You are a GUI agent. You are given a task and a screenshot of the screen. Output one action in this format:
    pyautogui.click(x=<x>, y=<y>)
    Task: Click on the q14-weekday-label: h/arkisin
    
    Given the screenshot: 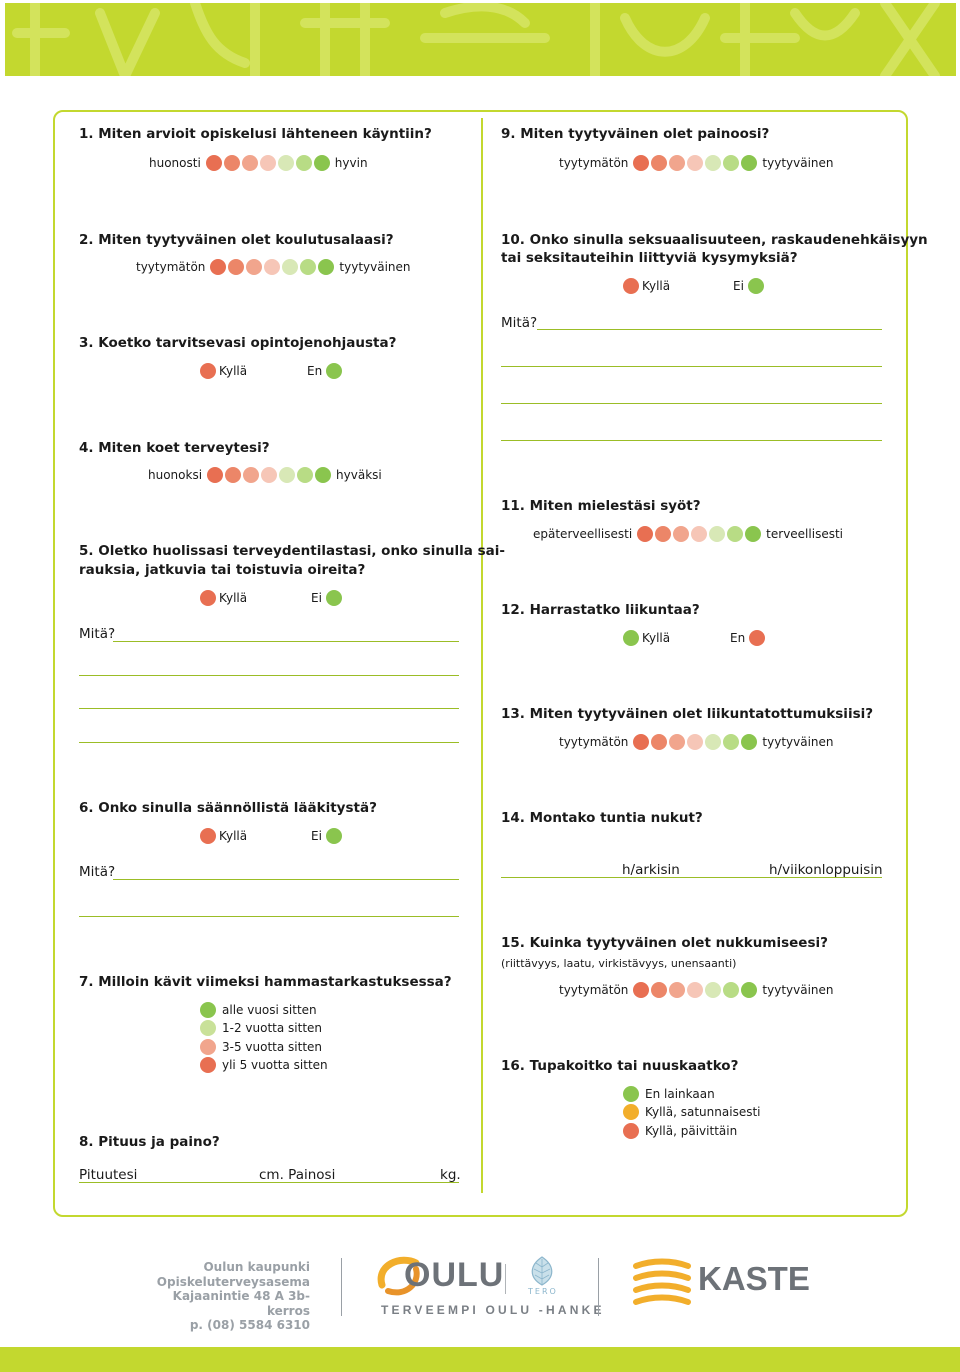 What is the action you would take?
    pyautogui.click(x=651, y=870)
    